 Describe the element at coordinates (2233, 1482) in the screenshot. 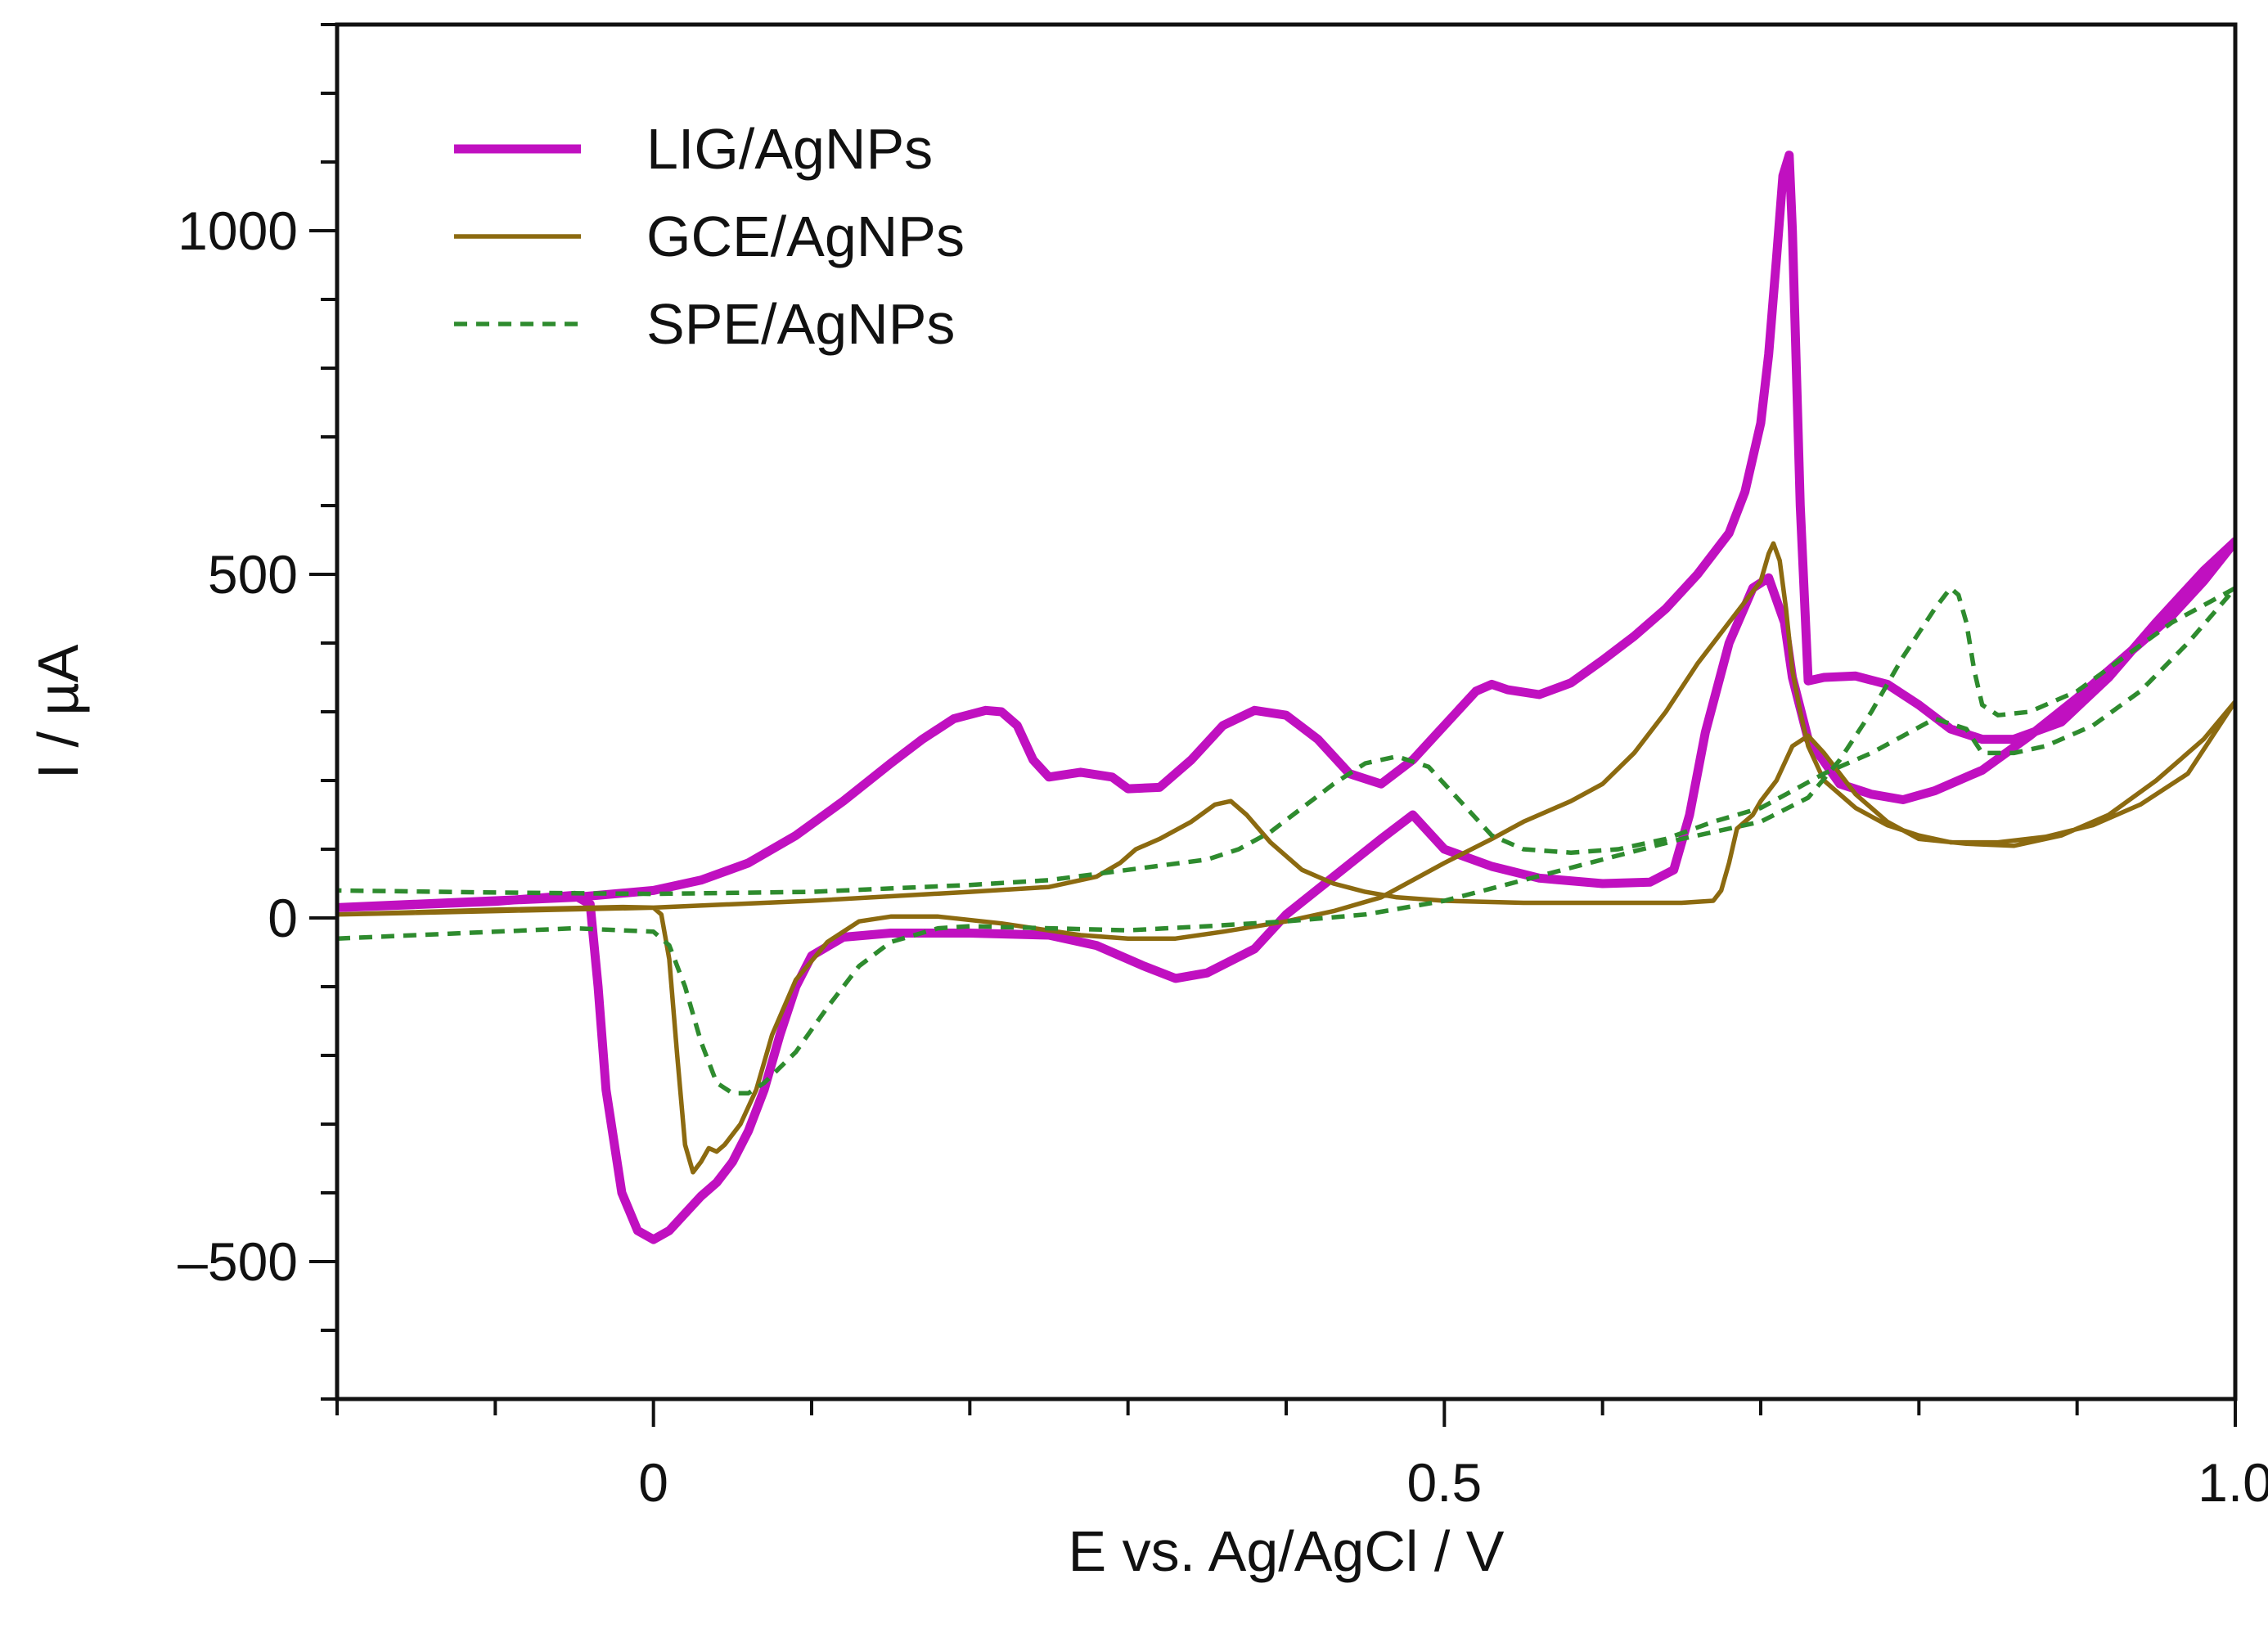

I see `x-tick-label: 1.0` at that location.